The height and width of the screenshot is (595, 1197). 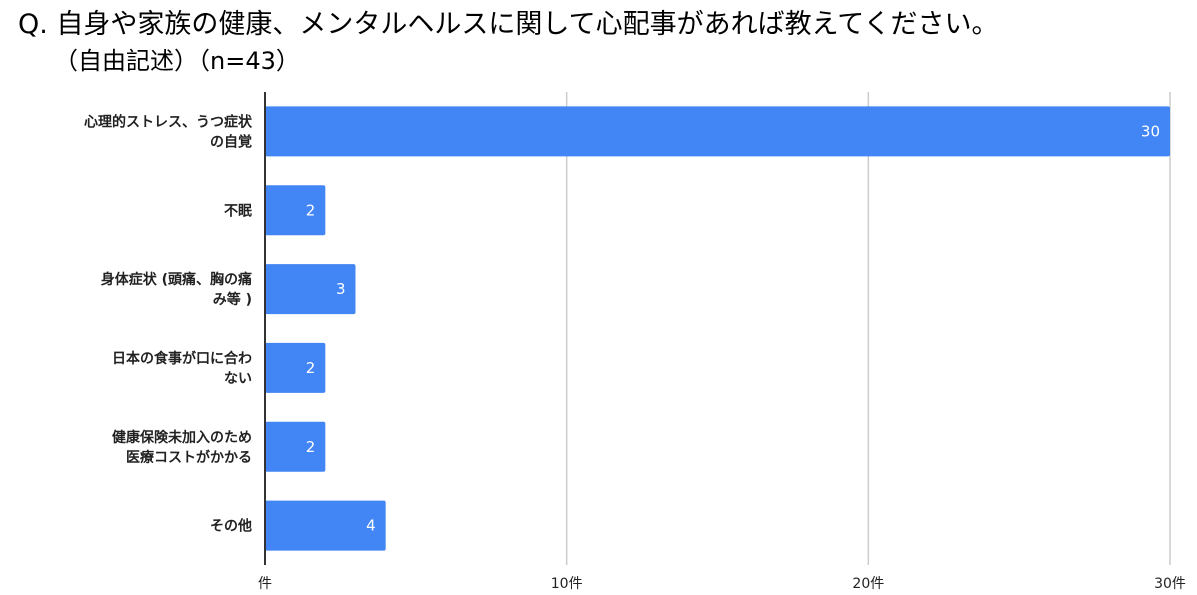 What do you see at coordinates (176, 279) in the screenshot?
I see `category-label: 身体症状 (頭痛、胸の痛` at bounding box center [176, 279].